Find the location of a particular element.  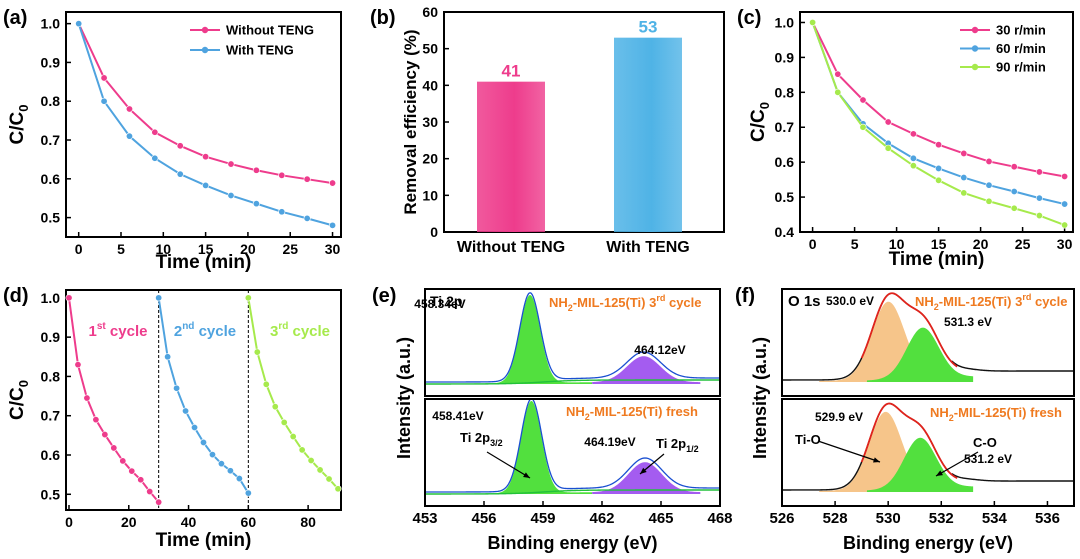

x-tick-label: 536 is located at coordinates (1047, 518).